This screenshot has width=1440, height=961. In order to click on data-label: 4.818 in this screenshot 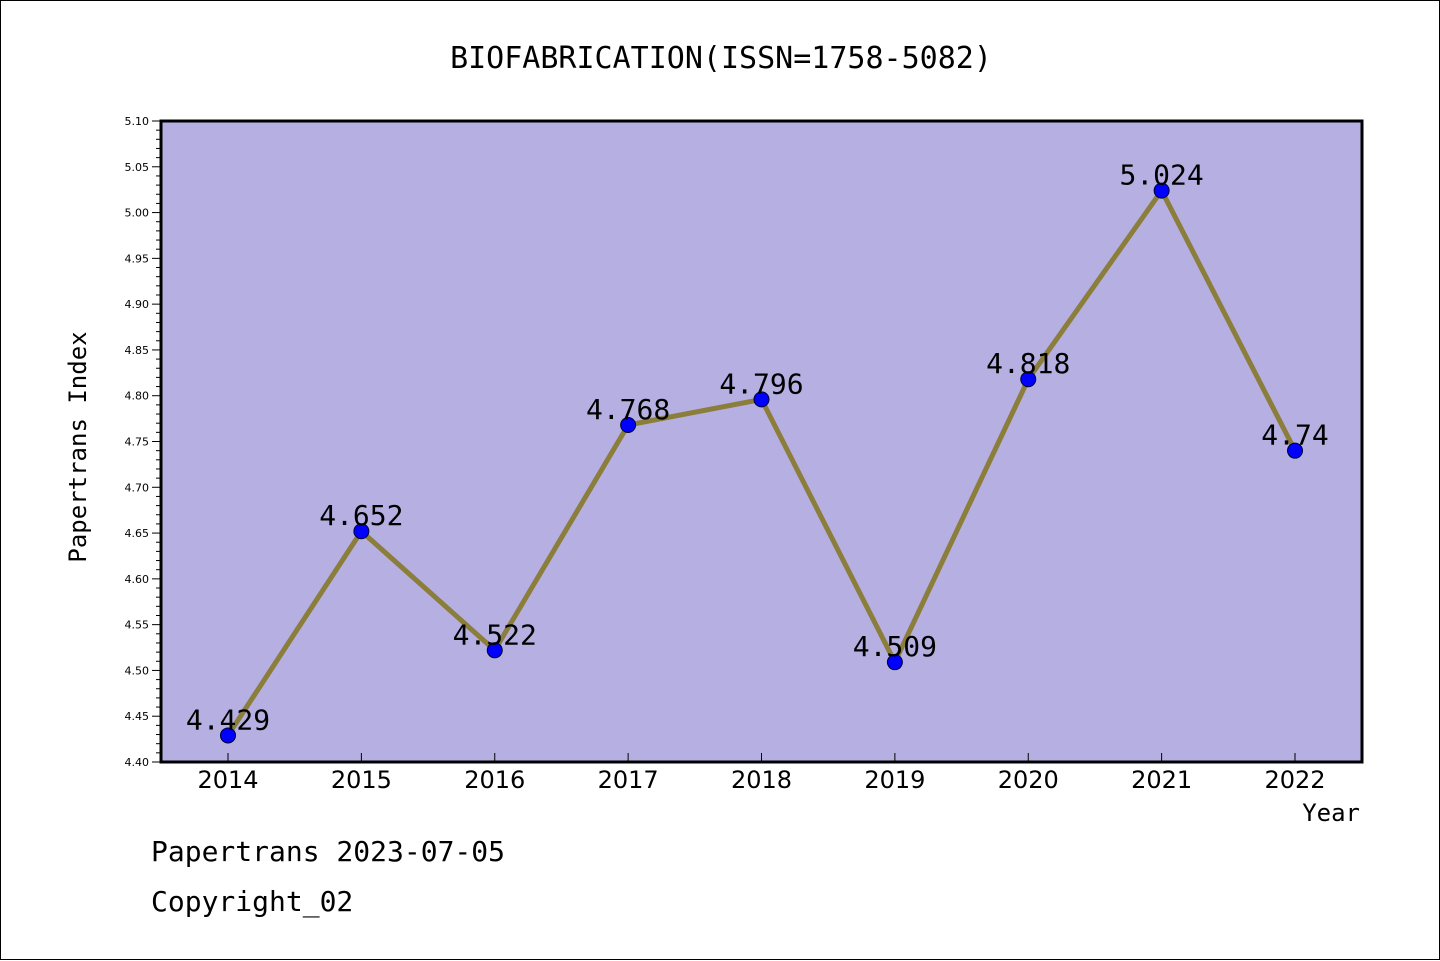, I will do `click(1028, 363)`.